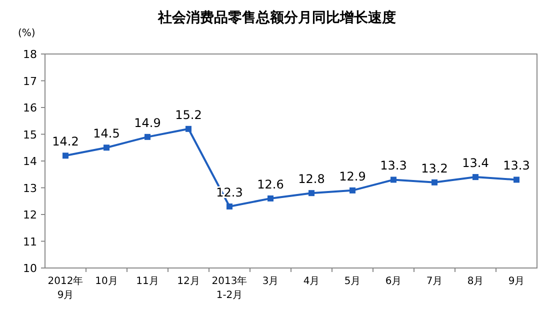 This screenshot has width=554, height=320. What do you see at coordinates (516, 281) in the screenshot?
I see `x-tick-label: 9月` at bounding box center [516, 281].